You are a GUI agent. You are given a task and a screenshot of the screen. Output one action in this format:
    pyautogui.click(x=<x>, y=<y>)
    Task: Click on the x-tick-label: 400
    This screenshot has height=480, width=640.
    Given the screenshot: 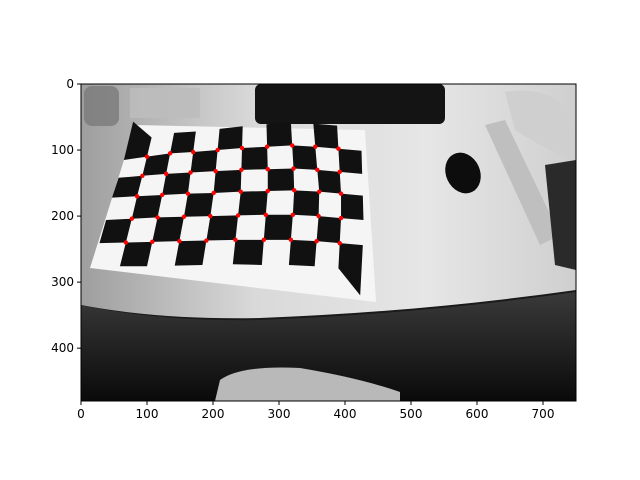 What is the action you would take?
    pyautogui.click(x=345, y=414)
    